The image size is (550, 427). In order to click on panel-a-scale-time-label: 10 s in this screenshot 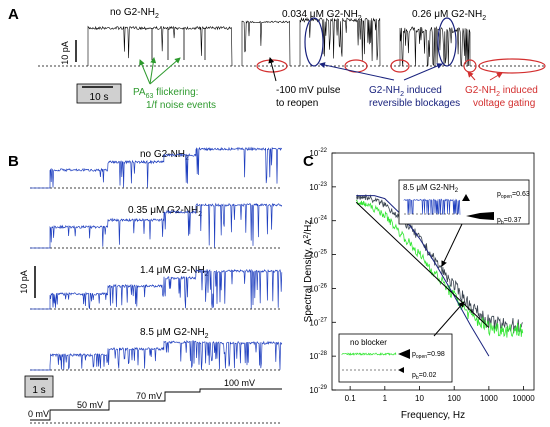, I will do `click(99, 97)`.